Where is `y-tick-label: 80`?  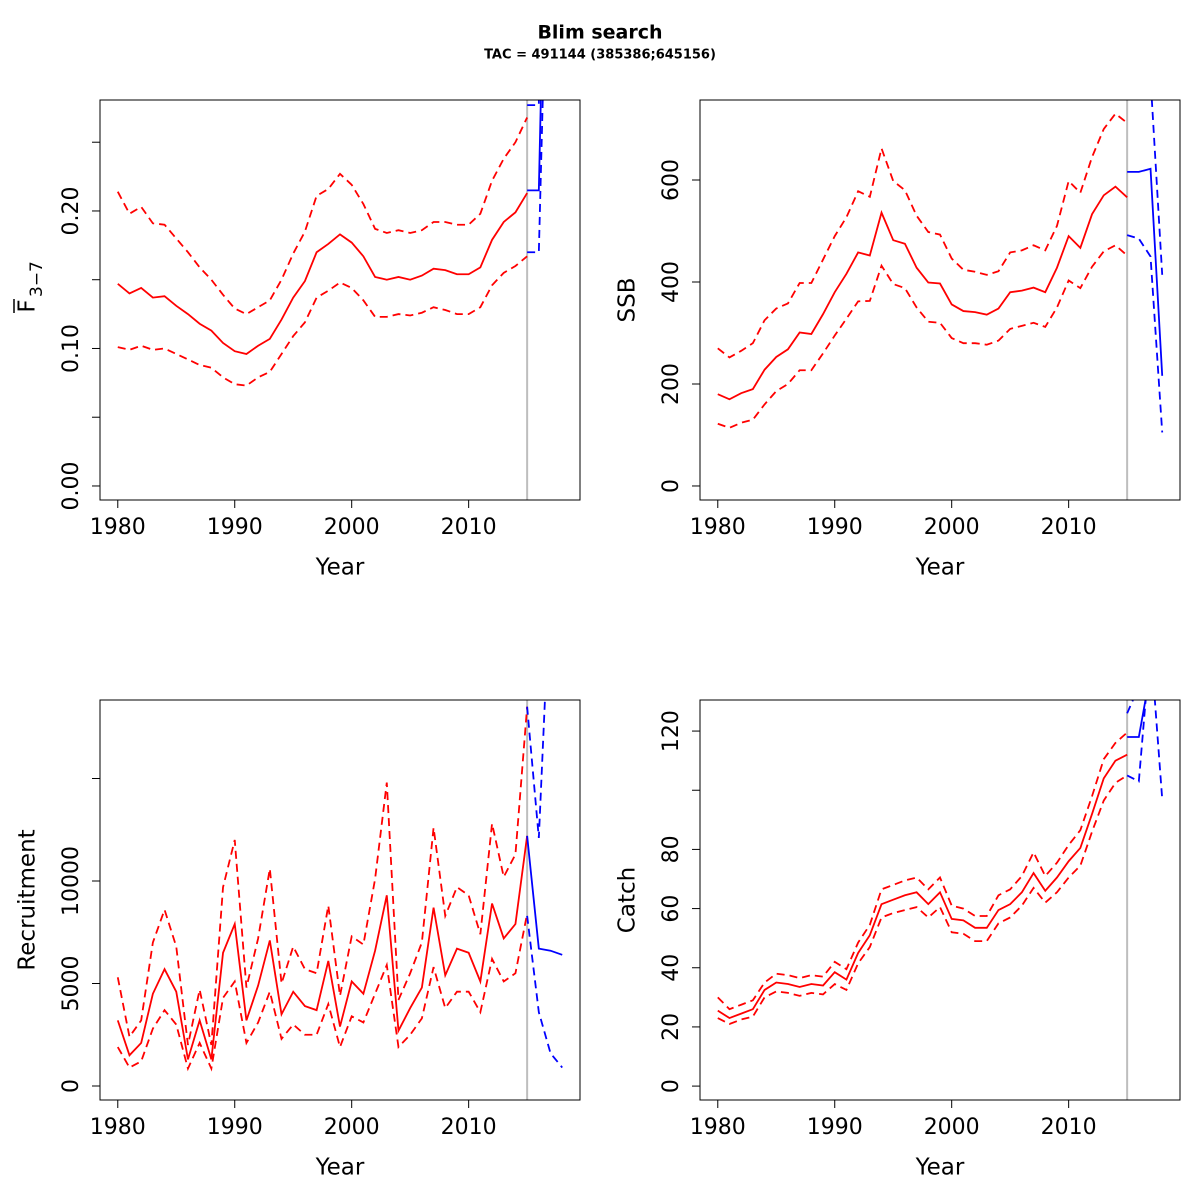 y-tick-label: 80 is located at coordinates (671, 849).